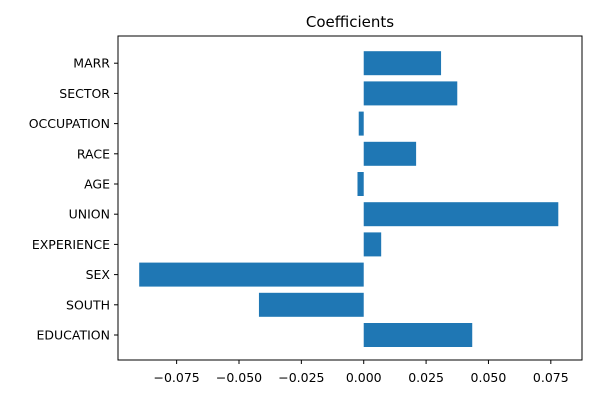 The width and height of the screenshot is (600, 400). What do you see at coordinates (71, 244) in the screenshot?
I see `y-tick-label-experience: EXPERIENCE` at bounding box center [71, 244].